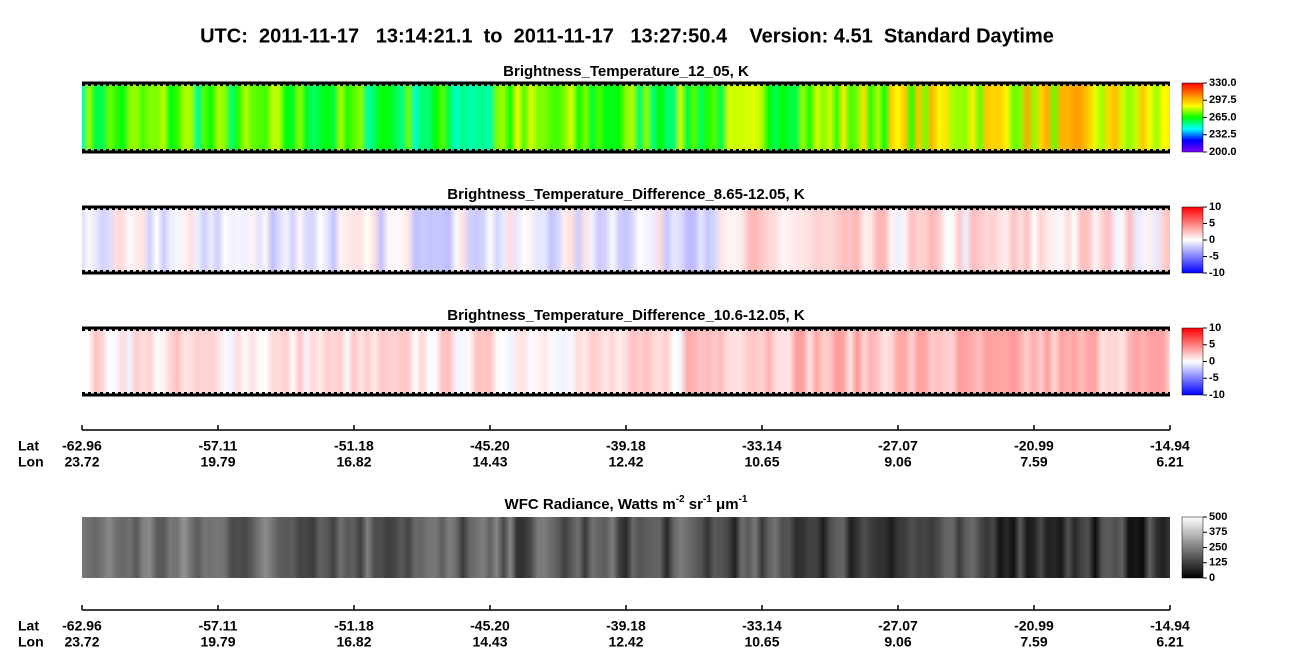 Image resolution: width=1300 pixels, height=667 pixels. I want to click on colorbar-tick-label: 232.5, so click(1223, 135).